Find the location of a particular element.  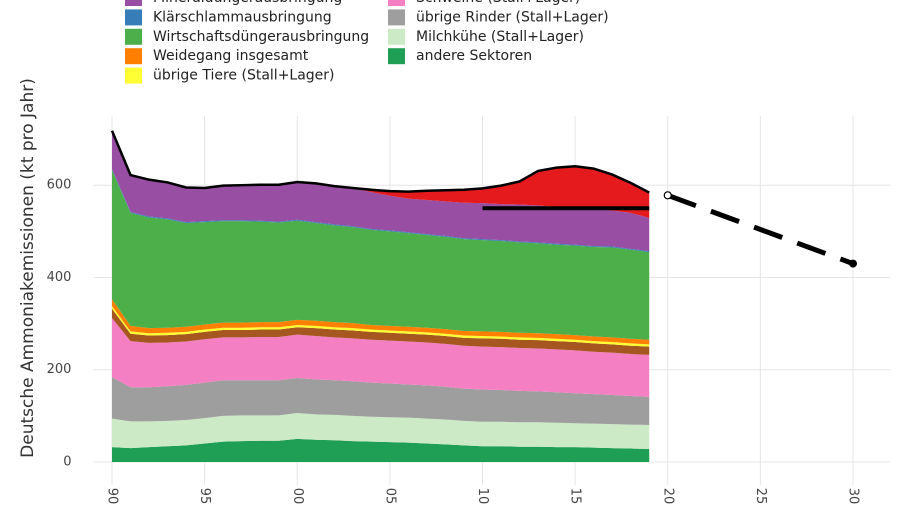

legend-label: Schweine (Stall+Lager) is located at coordinates (498, 3).